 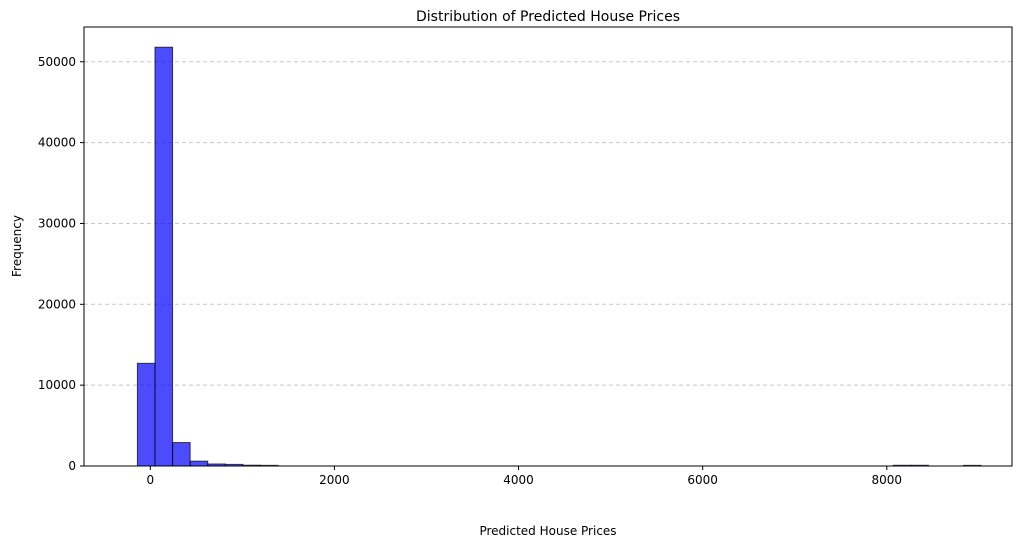 I want to click on y-tick-label: 10000, so click(x=57, y=385).